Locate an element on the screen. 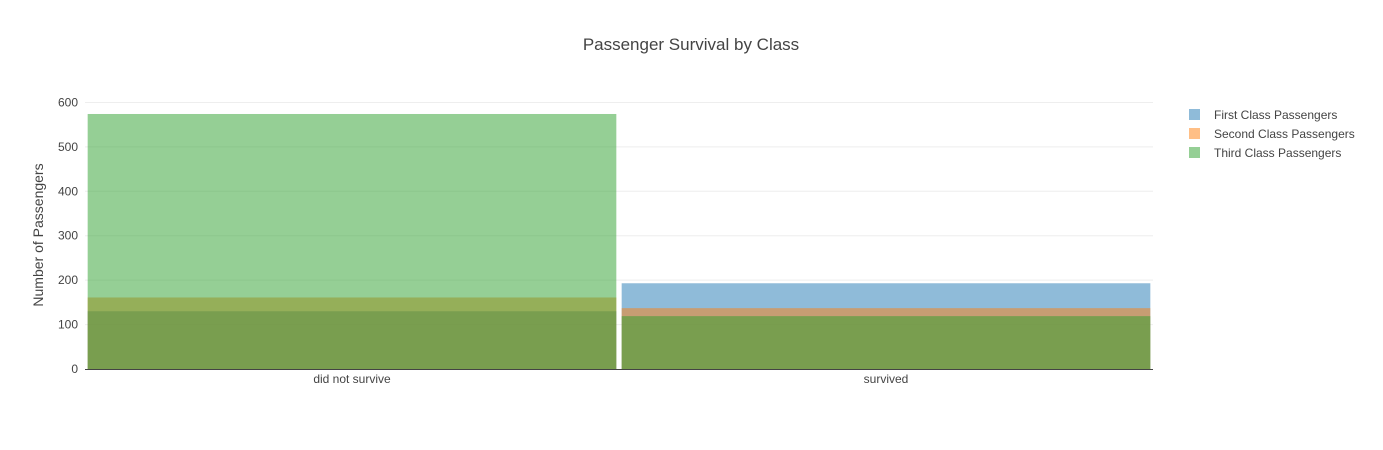  bar is located at coordinates (886, 342).